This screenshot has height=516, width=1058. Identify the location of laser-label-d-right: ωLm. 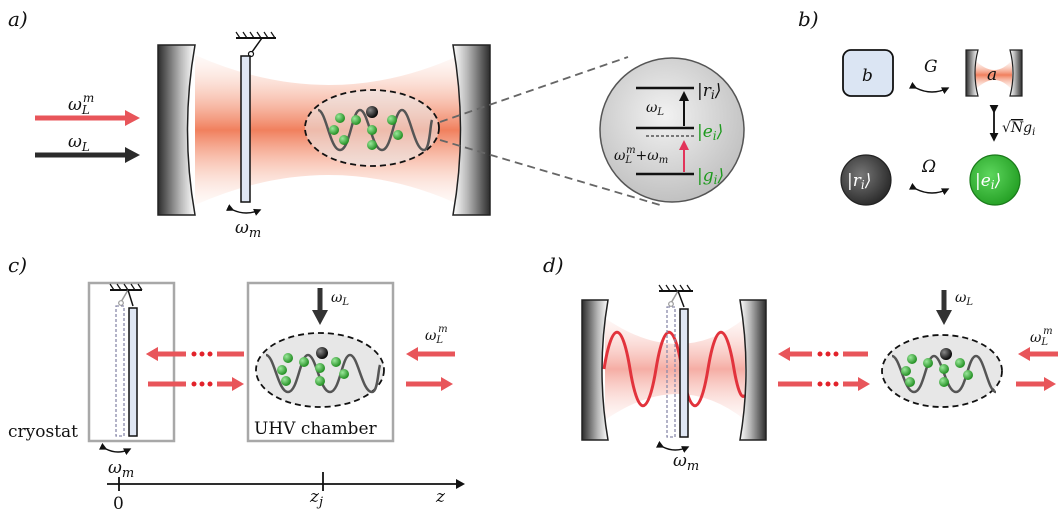
(1041, 337).